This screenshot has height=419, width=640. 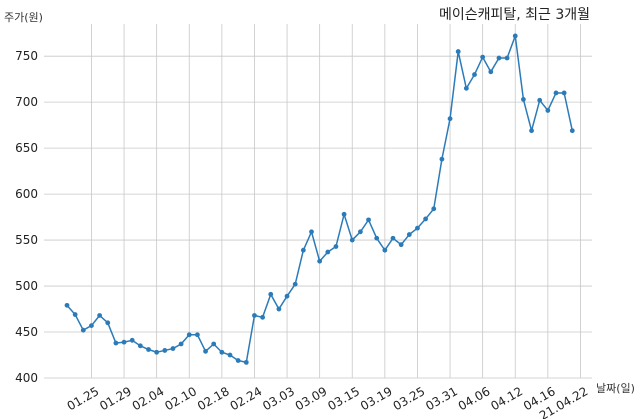 What do you see at coordinates (246, 398) in the screenshot?
I see `x-tick-label: 02.24` at bounding box center [246, 398].